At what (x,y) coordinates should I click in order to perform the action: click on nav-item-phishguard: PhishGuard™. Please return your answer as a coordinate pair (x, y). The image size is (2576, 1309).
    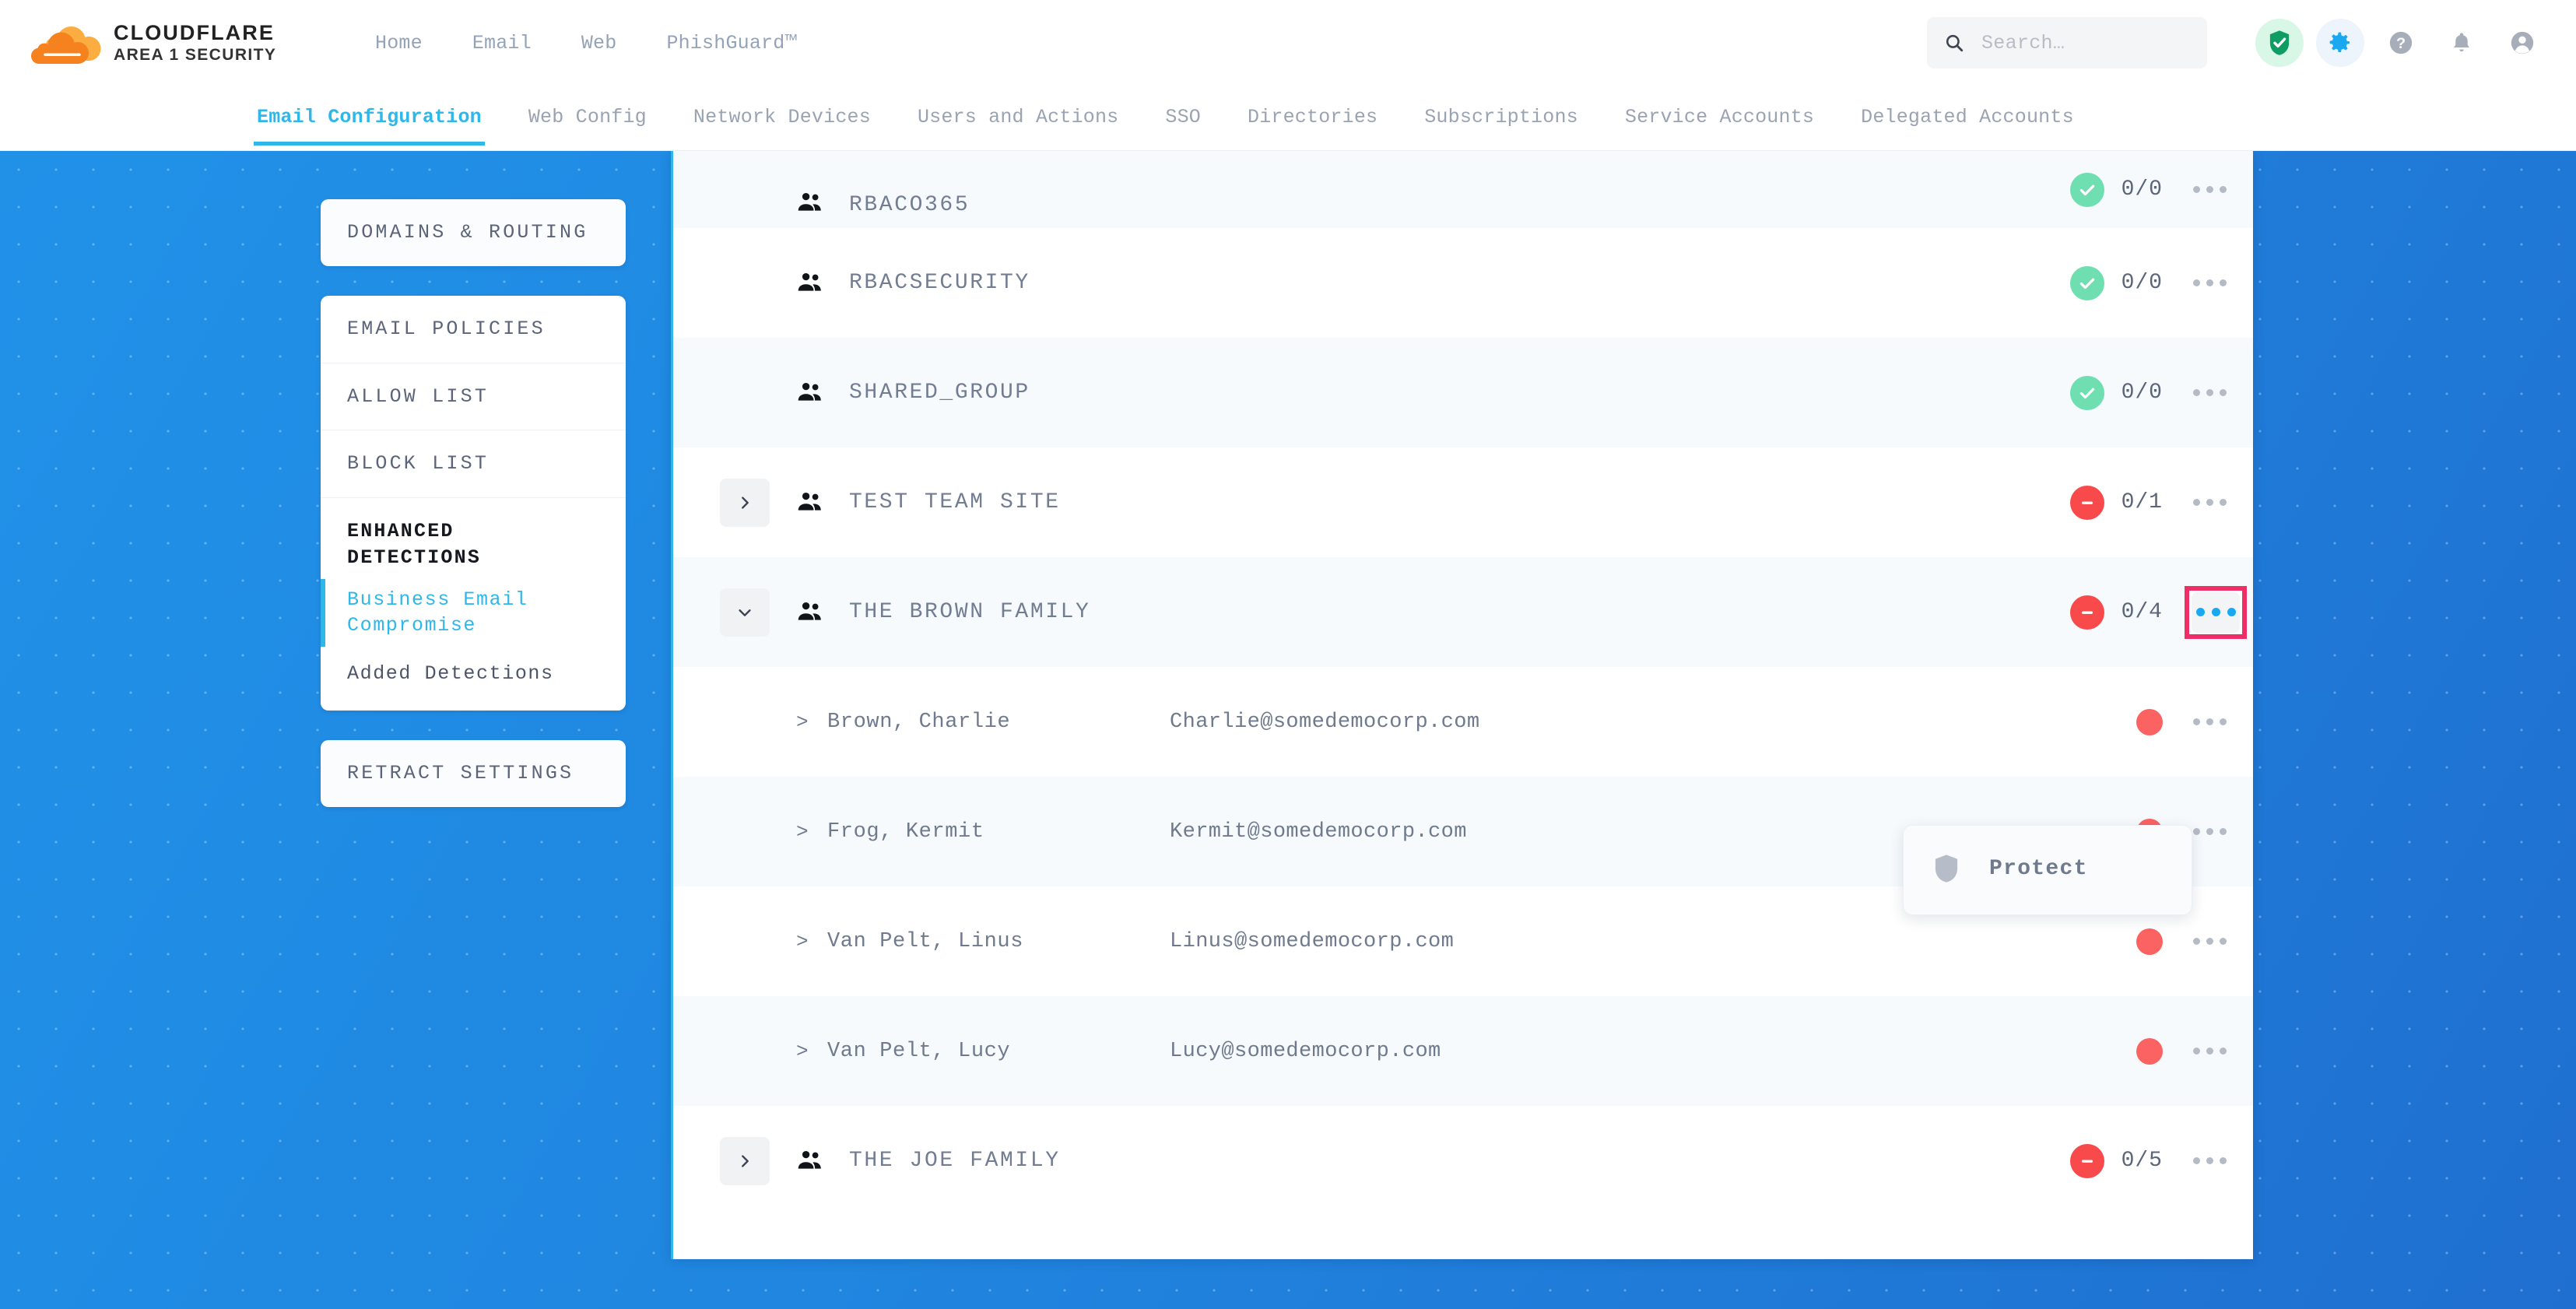
    Looking at the image, I should click on (732, 42).